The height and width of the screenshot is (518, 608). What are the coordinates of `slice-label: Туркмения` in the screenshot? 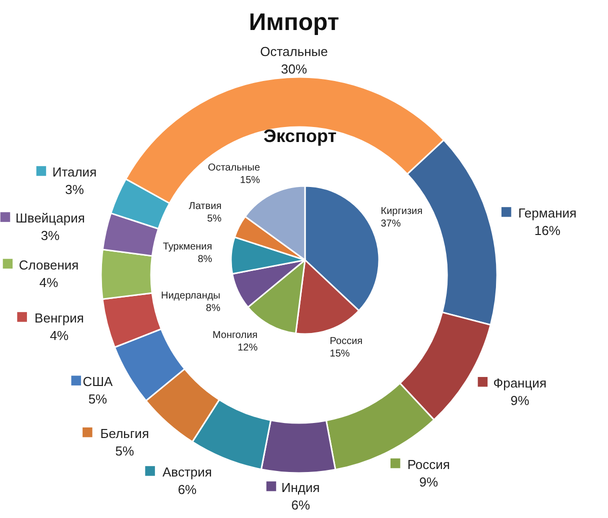 It's located at (187, 246).